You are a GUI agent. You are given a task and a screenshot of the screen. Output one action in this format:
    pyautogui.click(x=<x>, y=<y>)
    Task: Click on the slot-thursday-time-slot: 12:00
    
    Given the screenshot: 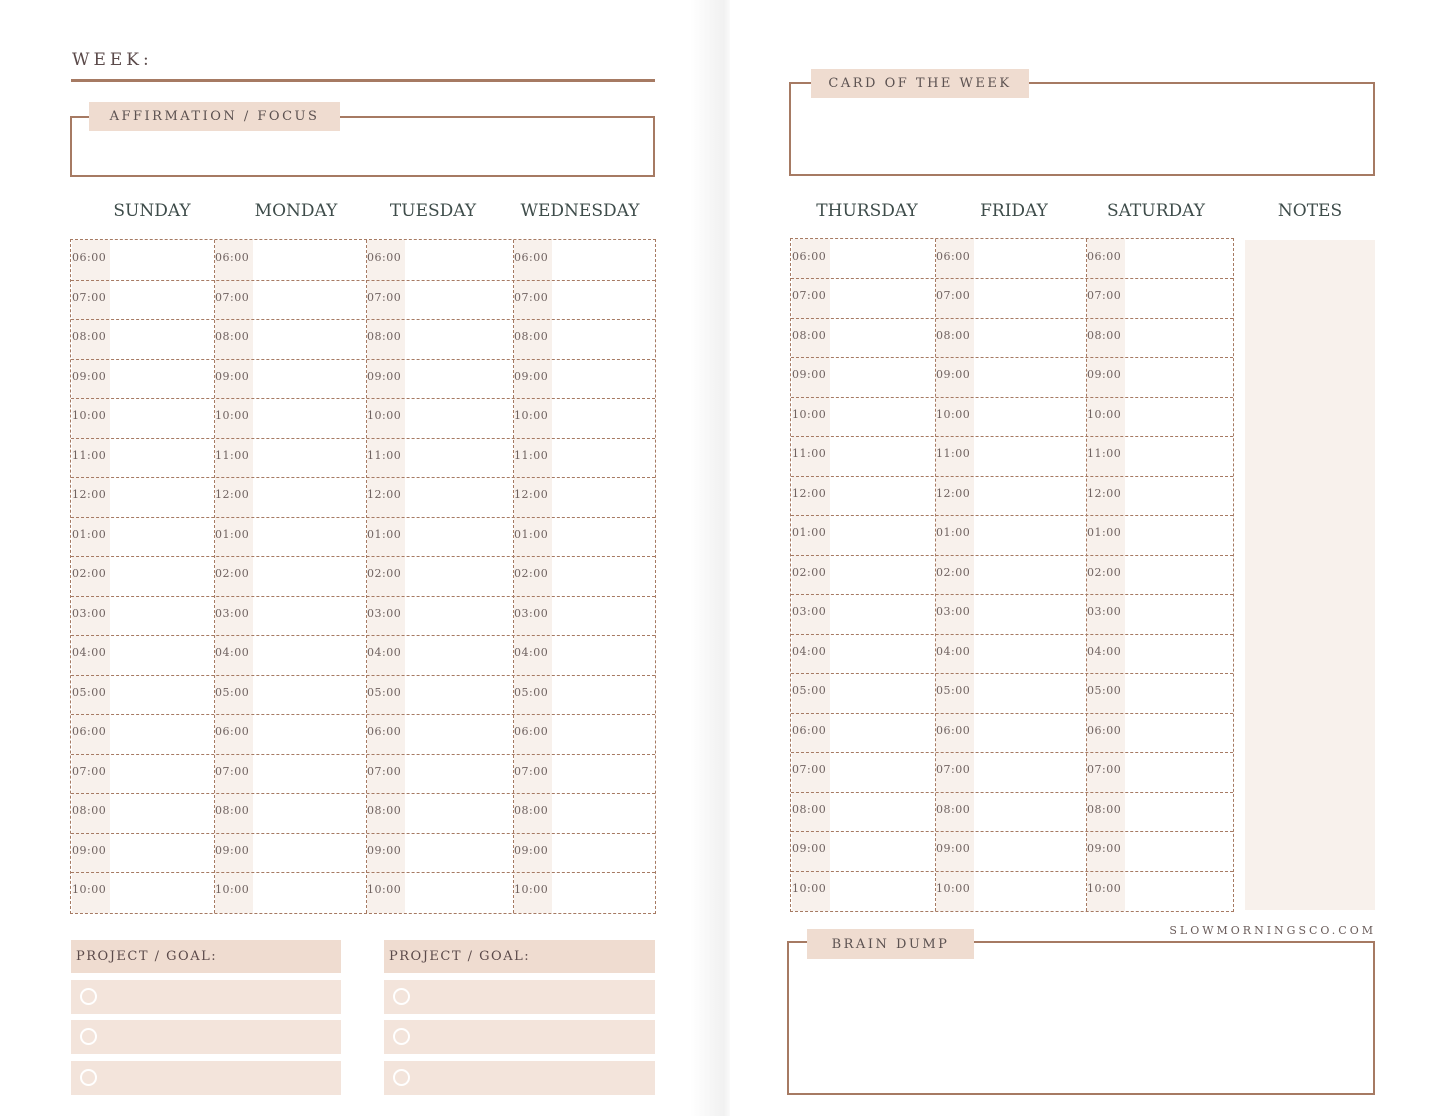 What is the action you would take?
    pyautogui.click(x=809, y=493)
    